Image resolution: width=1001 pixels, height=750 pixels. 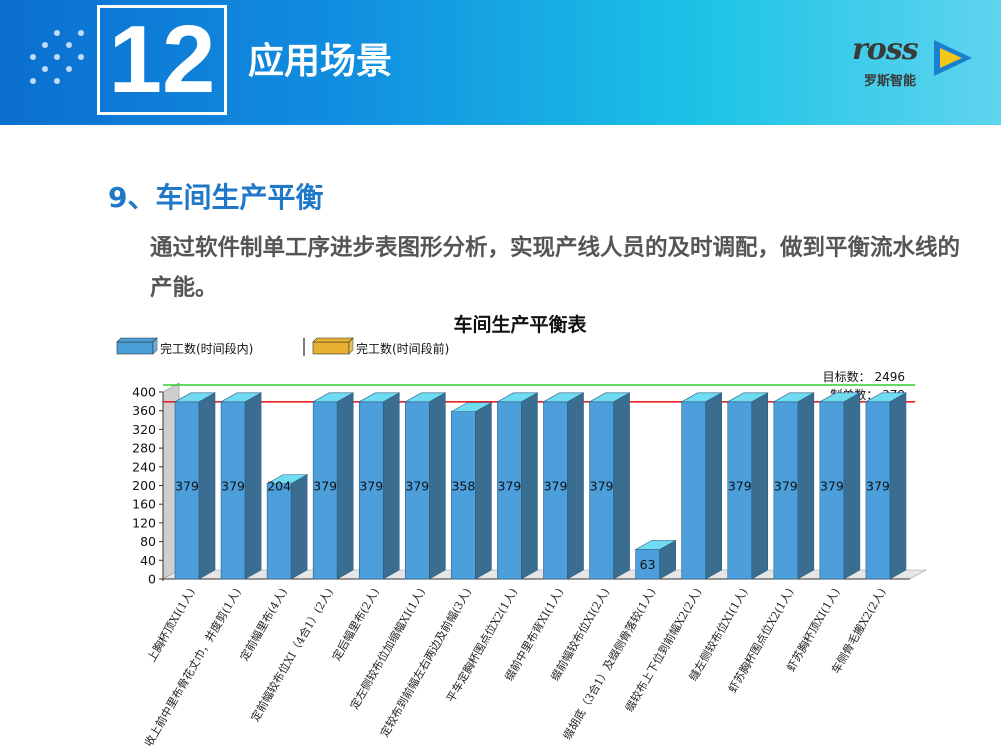 What do you see at coordinates (144, 429) in the screenshot?
I see `y-tick-label: 320` at bounding box center [144, 429].